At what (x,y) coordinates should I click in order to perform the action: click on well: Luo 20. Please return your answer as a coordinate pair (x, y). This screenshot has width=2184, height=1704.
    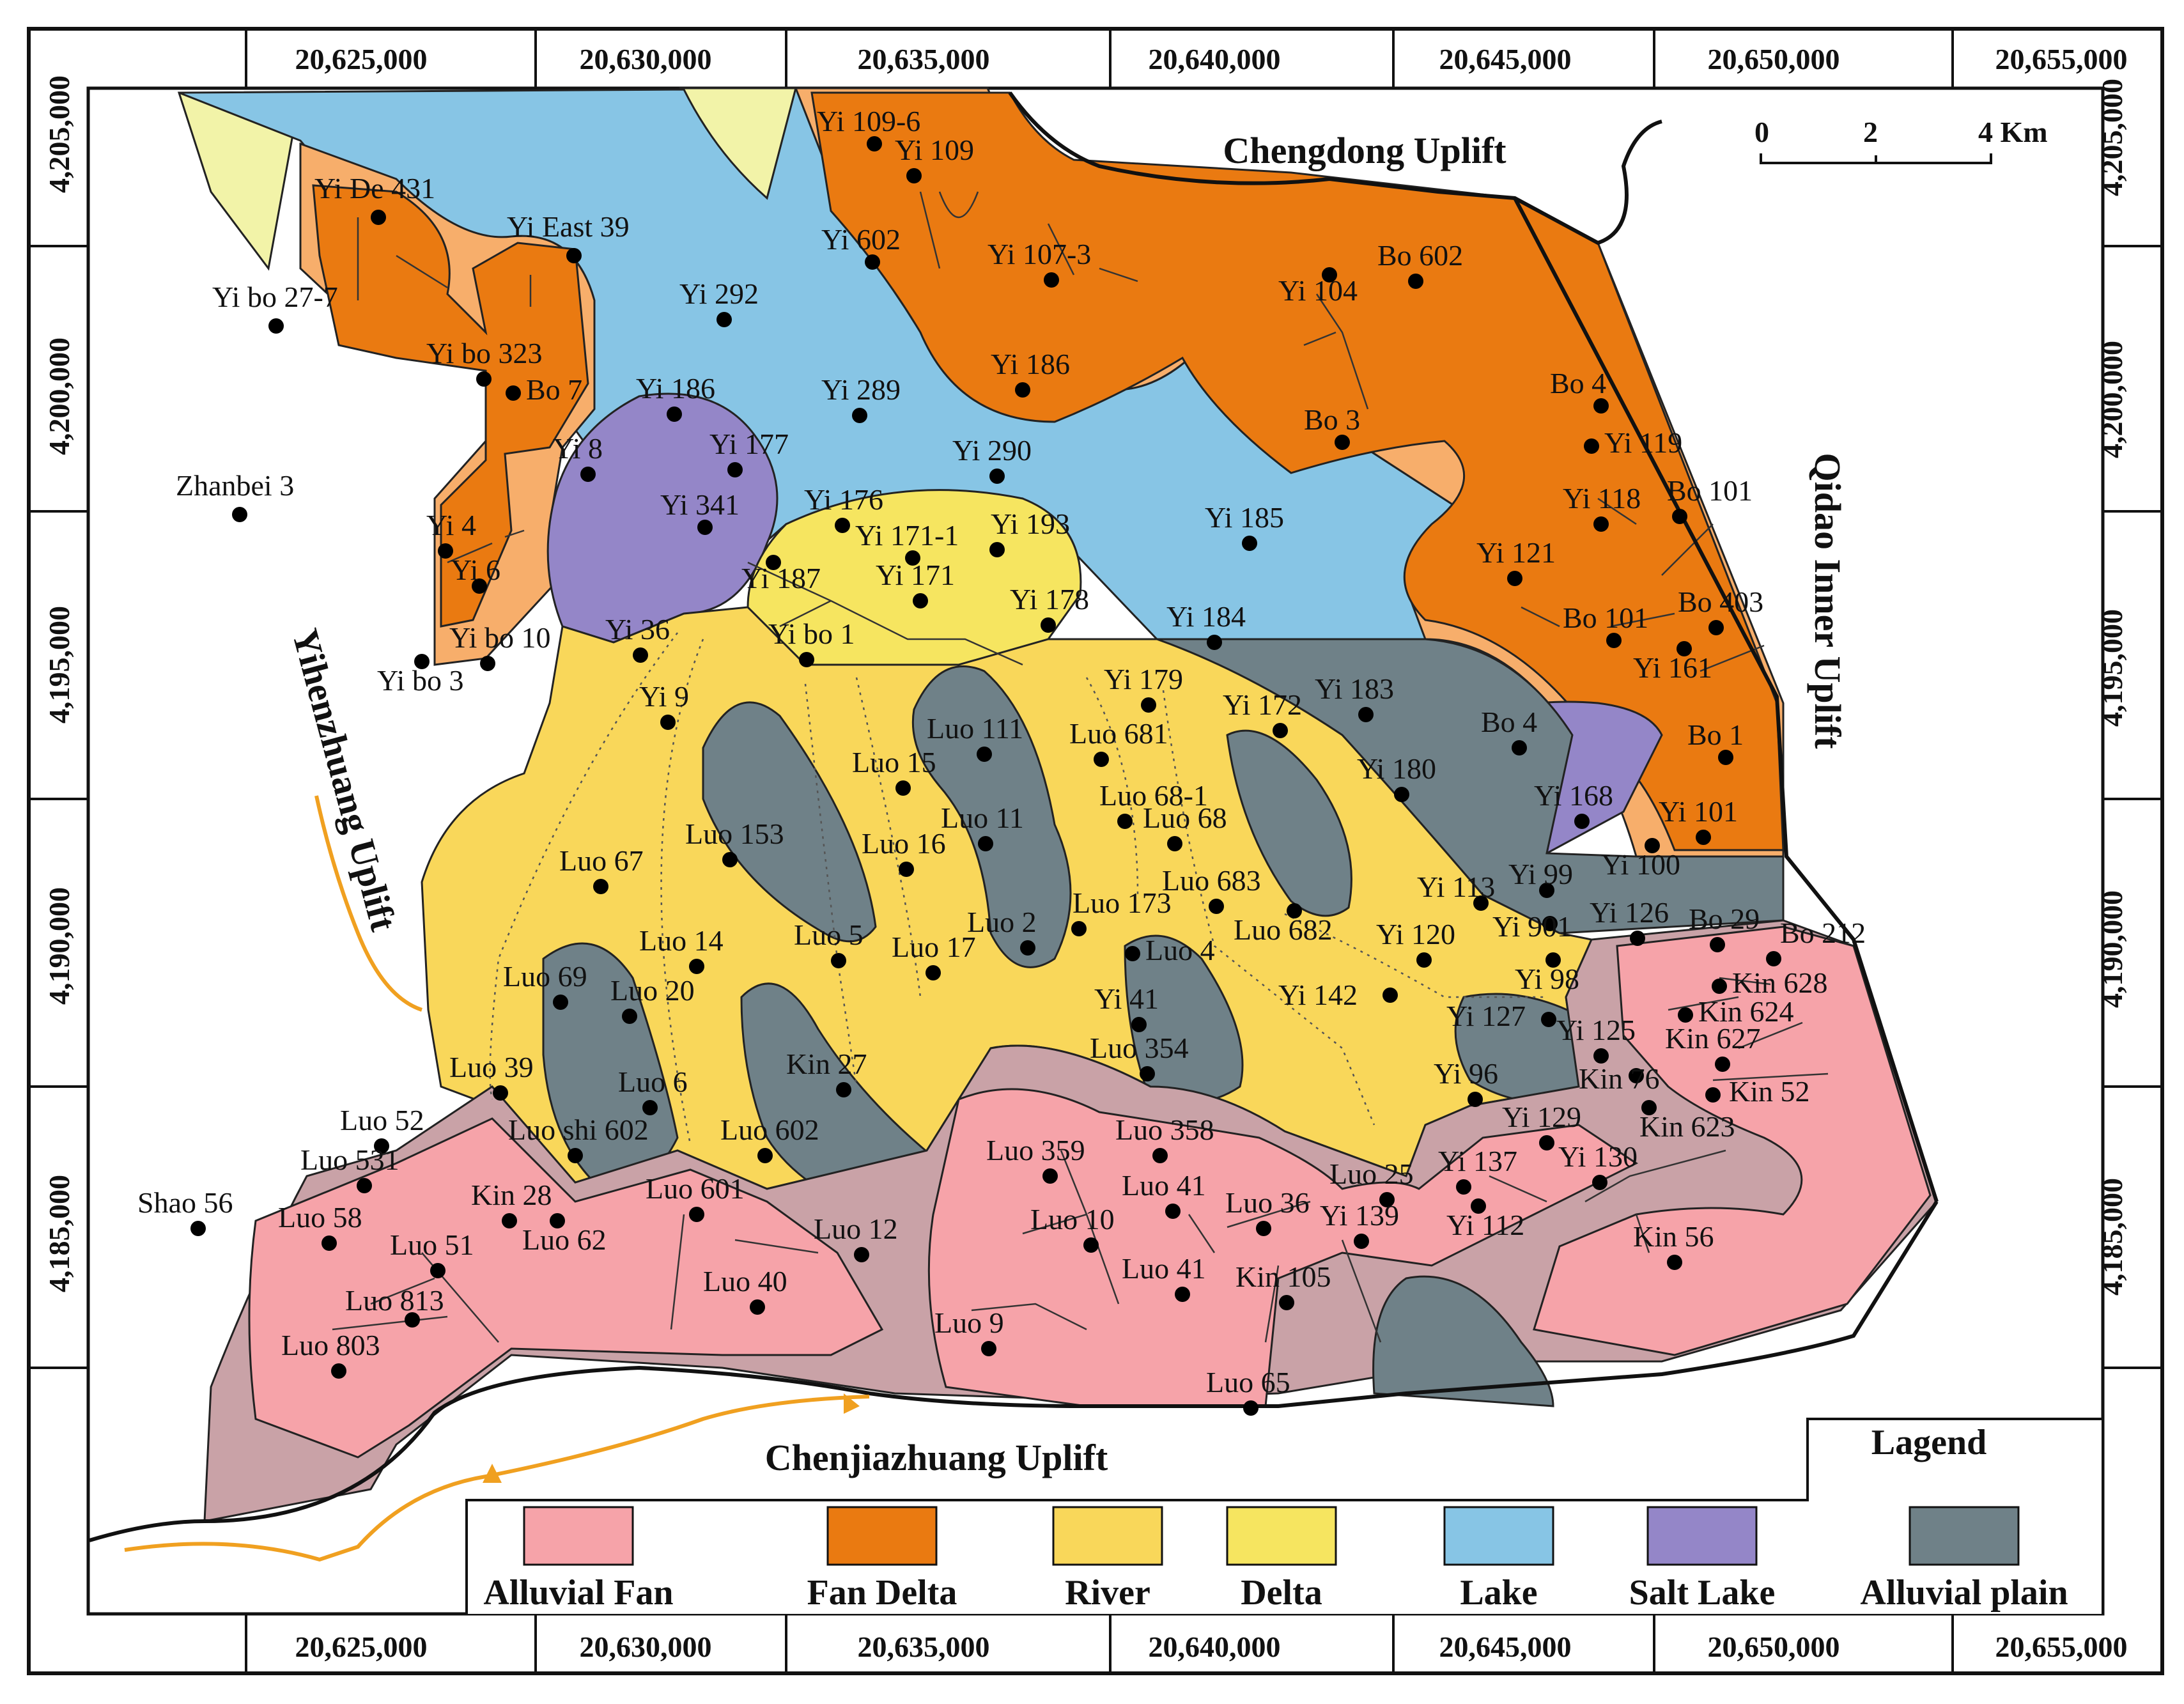
    Looking at the image, I should click on (652, 999).